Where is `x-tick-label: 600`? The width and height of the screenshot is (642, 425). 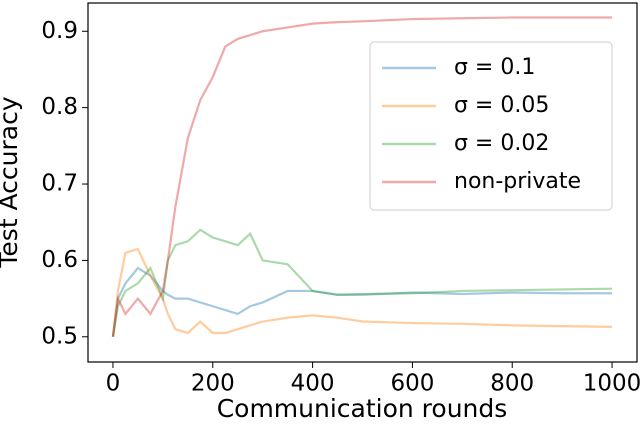
x-tick-label: 600 is located at coordinates (412, 384).